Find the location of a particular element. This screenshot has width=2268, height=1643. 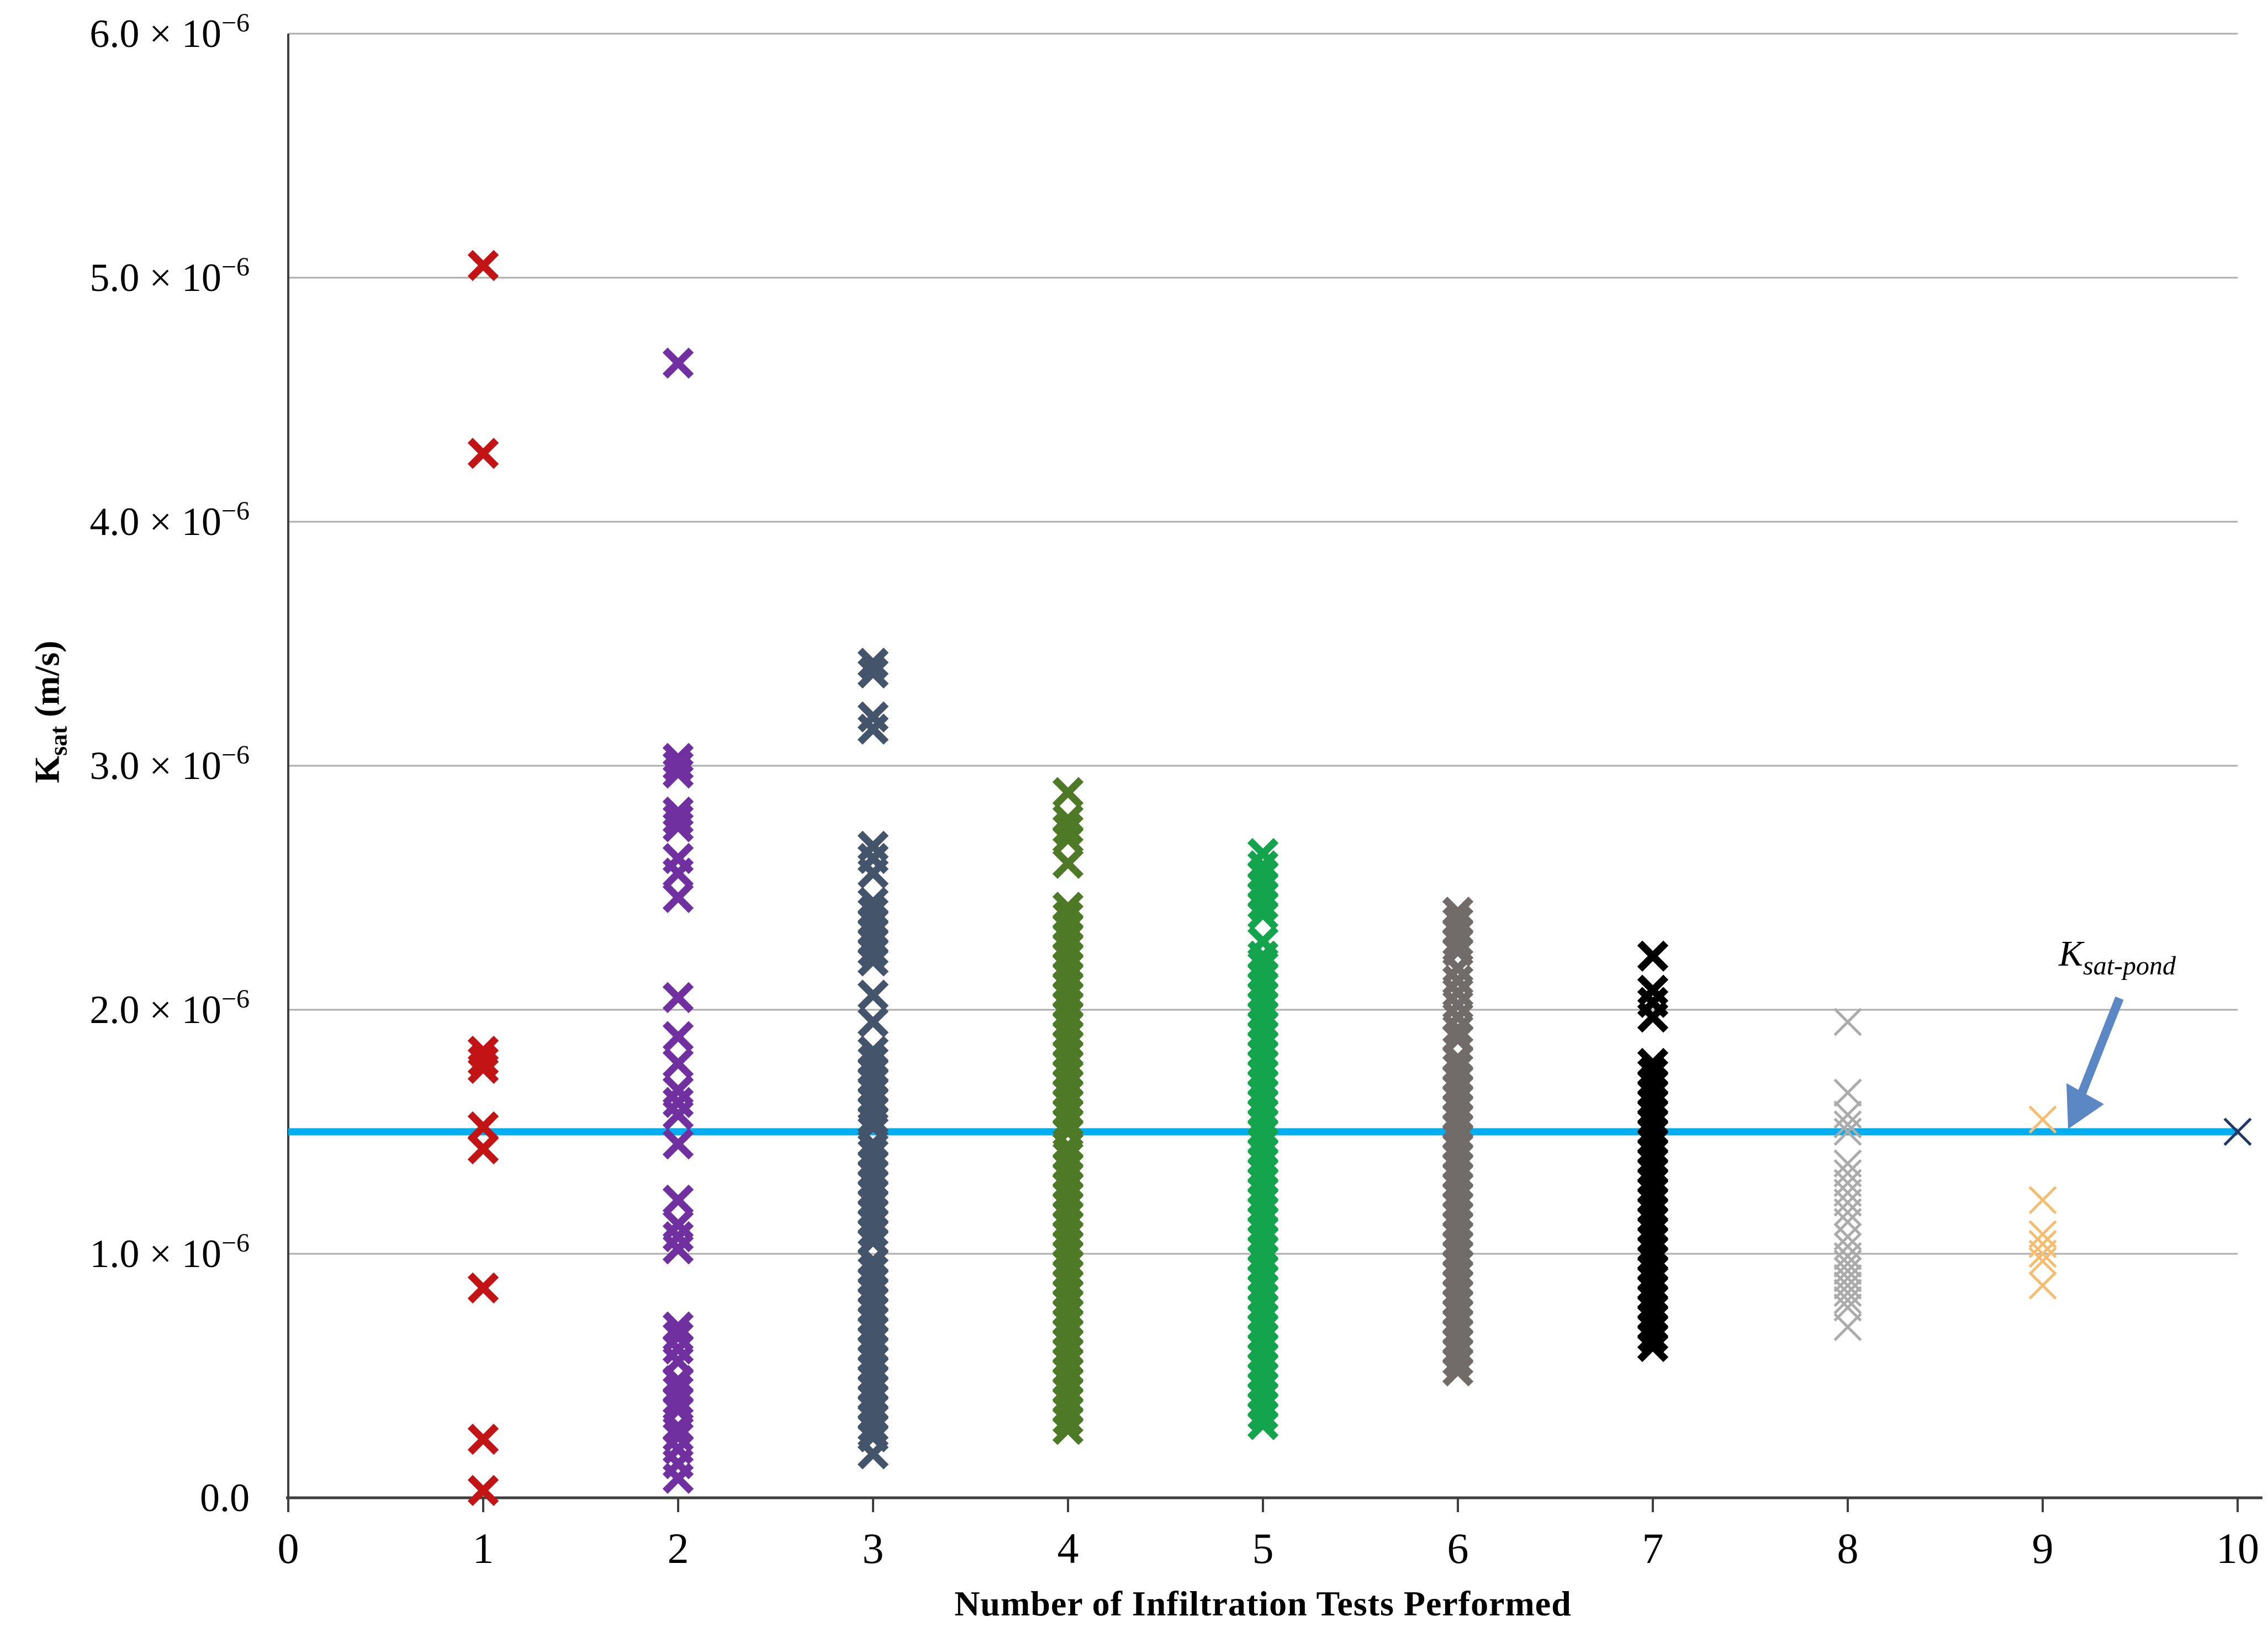

y-tick-label: 0.0 is located at coordinates (225, 1498).